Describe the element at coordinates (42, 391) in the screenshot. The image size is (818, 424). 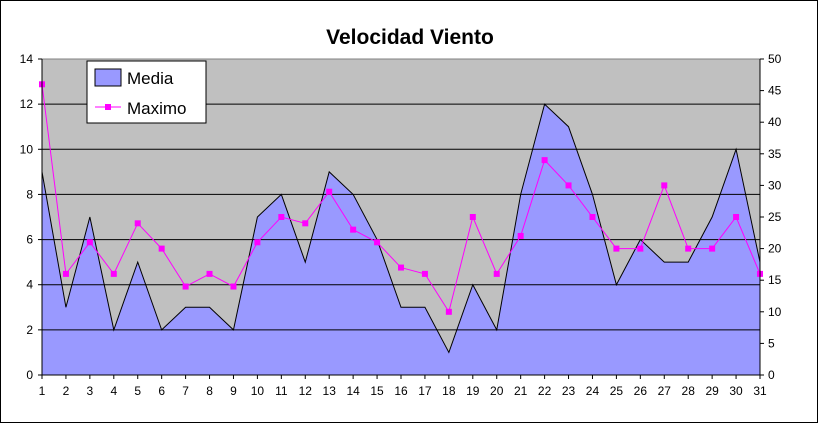
I see `x-tick-label: 1` at that location.